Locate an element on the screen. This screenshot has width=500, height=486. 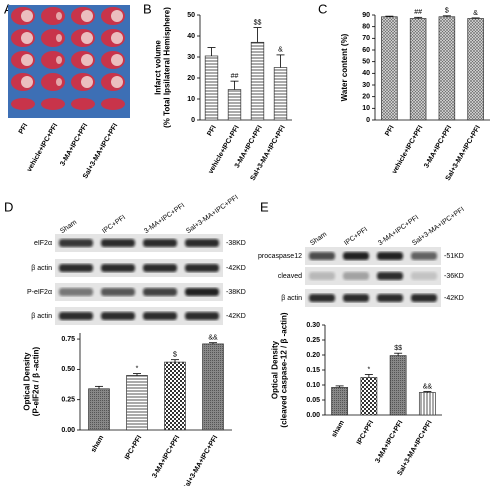
y-tick-label: 0.50 is located at coordinates (68, 369).